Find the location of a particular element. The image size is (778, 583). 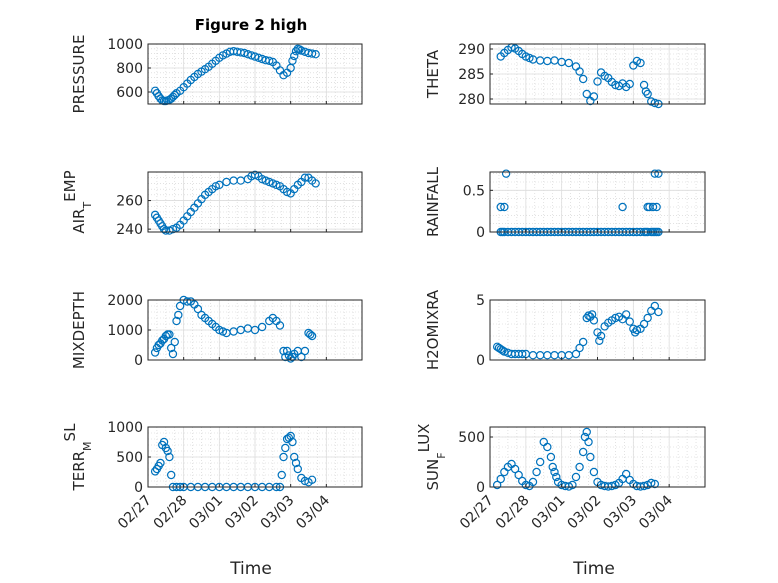

y-tick-label: 0.5 is located at coordinates (474, 191).